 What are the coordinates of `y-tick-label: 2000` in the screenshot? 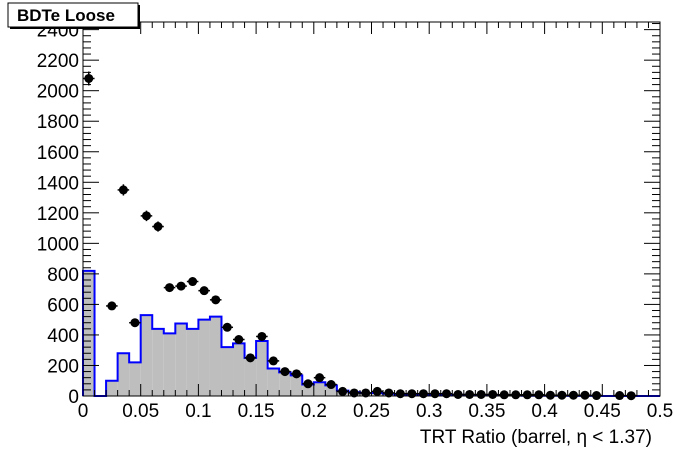 It's located at (58, 92).